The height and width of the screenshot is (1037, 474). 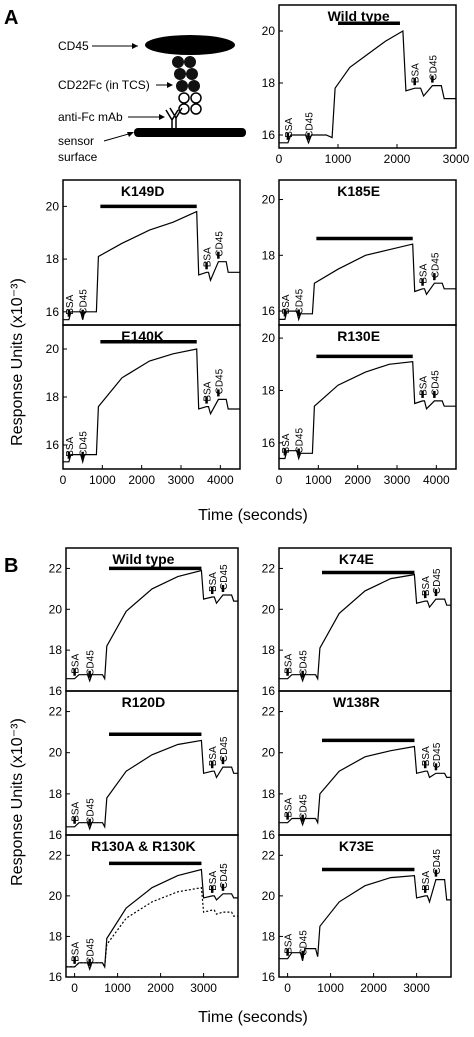 What do you see at coordinates (143, 559) in the screenshot?
I see `panel-title: Wild type` at bounding box center [143, 559].